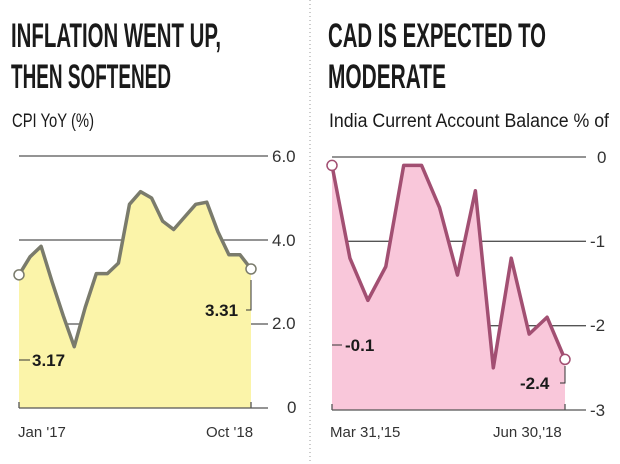 The height and width of the screenshot is (464, 620). Describe the element at coordinates (365, 432) in the screenshot. I see `x-tick-label: Mar 31,'15` at that location.